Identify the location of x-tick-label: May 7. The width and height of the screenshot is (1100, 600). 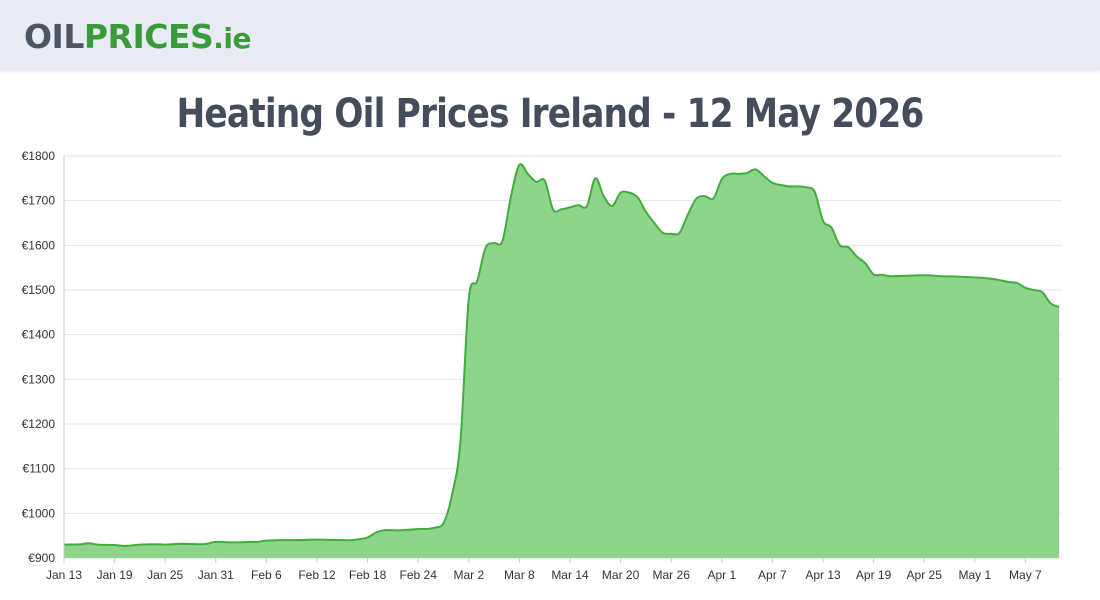
(1025, 575).